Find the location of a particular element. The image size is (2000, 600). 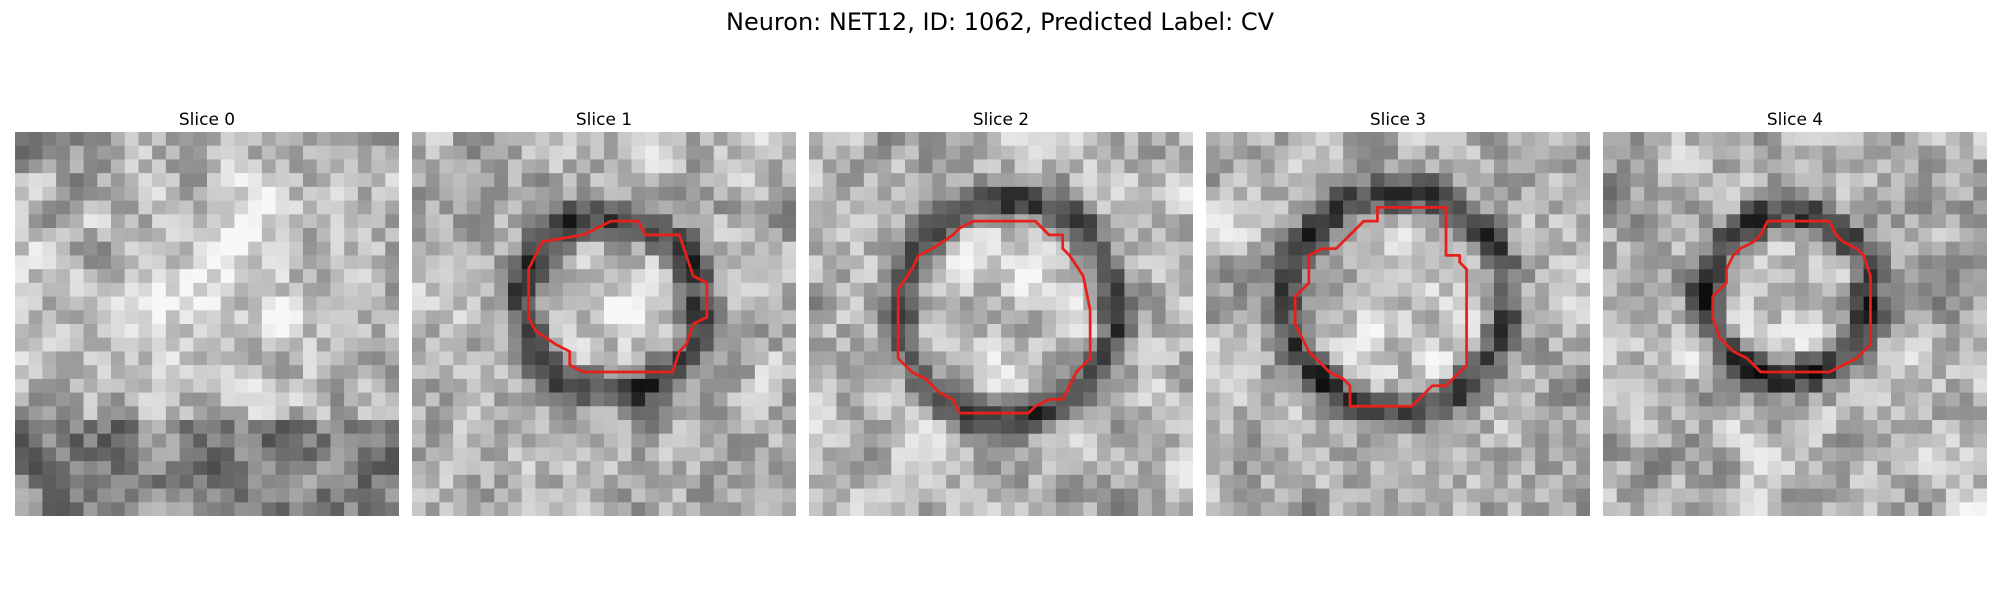

panel-slice-0: Slice 0 is located at coordinates (207, 312).